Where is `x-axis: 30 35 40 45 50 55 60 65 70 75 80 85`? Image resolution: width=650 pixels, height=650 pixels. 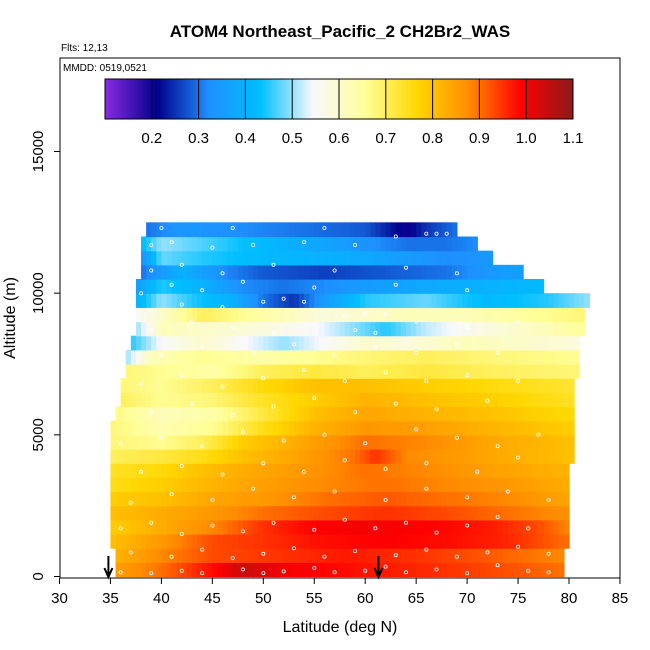 x-axis: 30 35 40 45 50 55 60 65 70 75 80 85 is located at coordinates (339, 592).